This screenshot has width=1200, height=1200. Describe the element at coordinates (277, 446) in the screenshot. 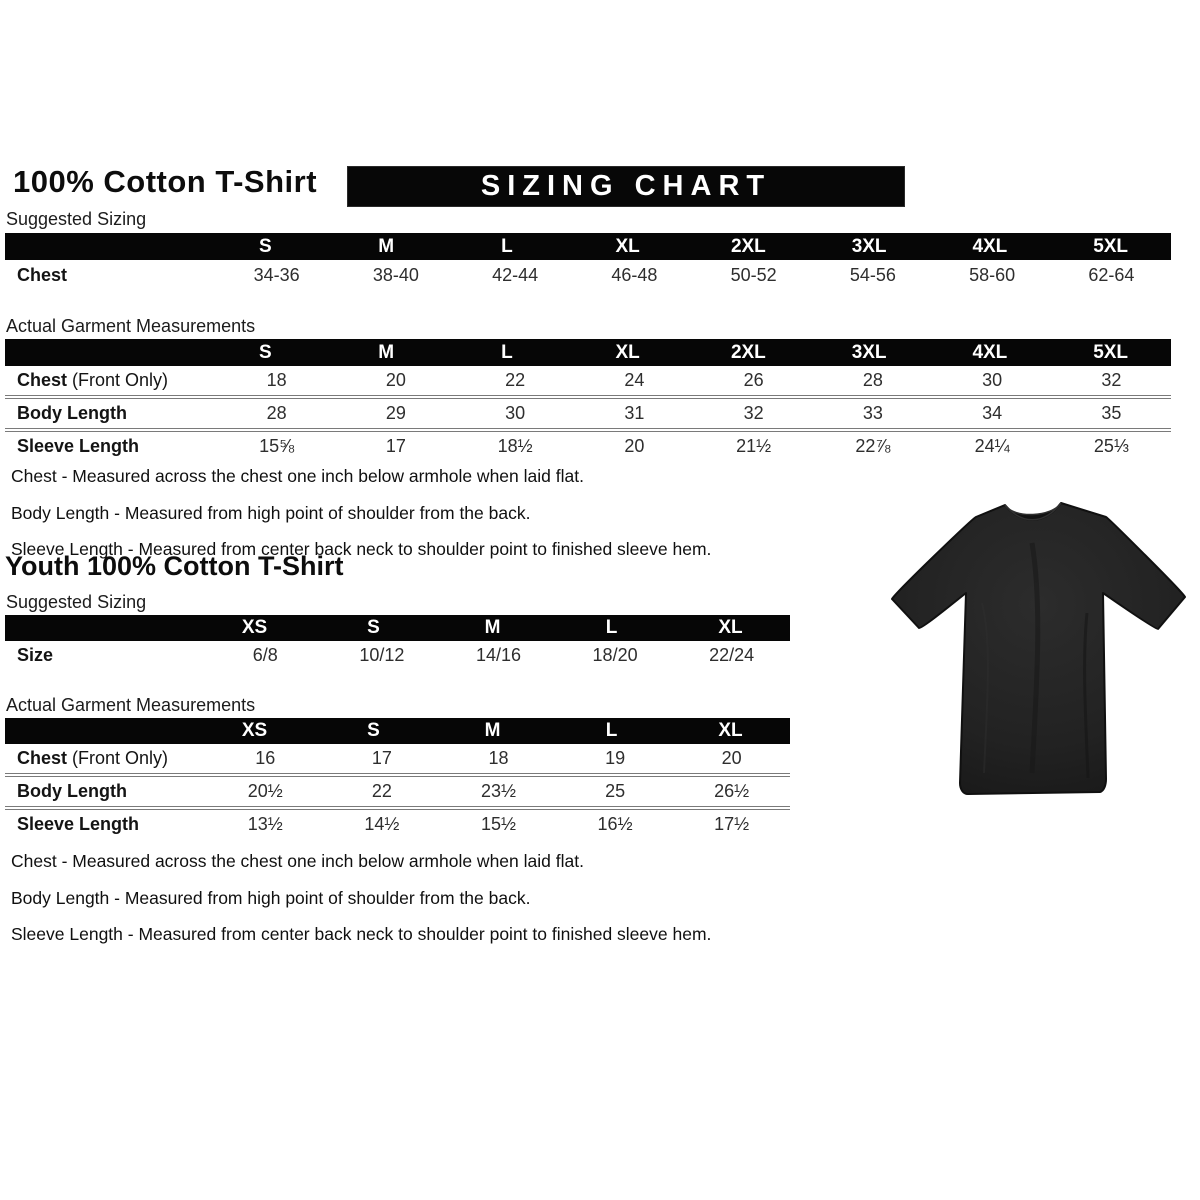

I see `cell-value: 15⅝` at that location.